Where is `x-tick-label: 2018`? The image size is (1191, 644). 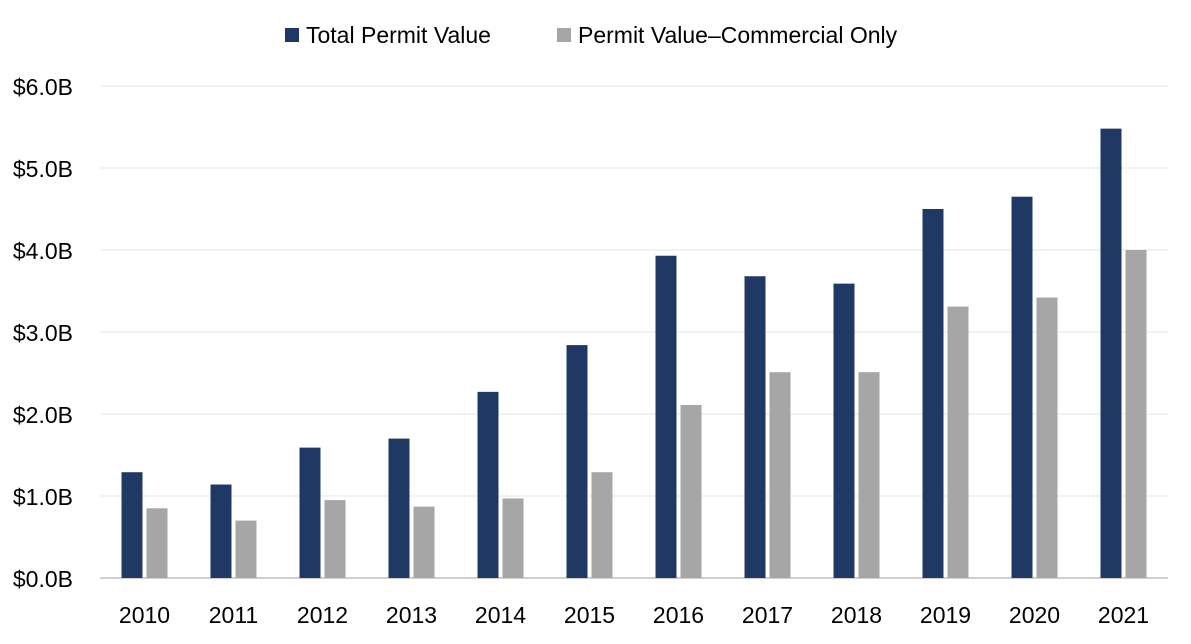
x-tick-label: 2018 is located at coordinates (856, 615).